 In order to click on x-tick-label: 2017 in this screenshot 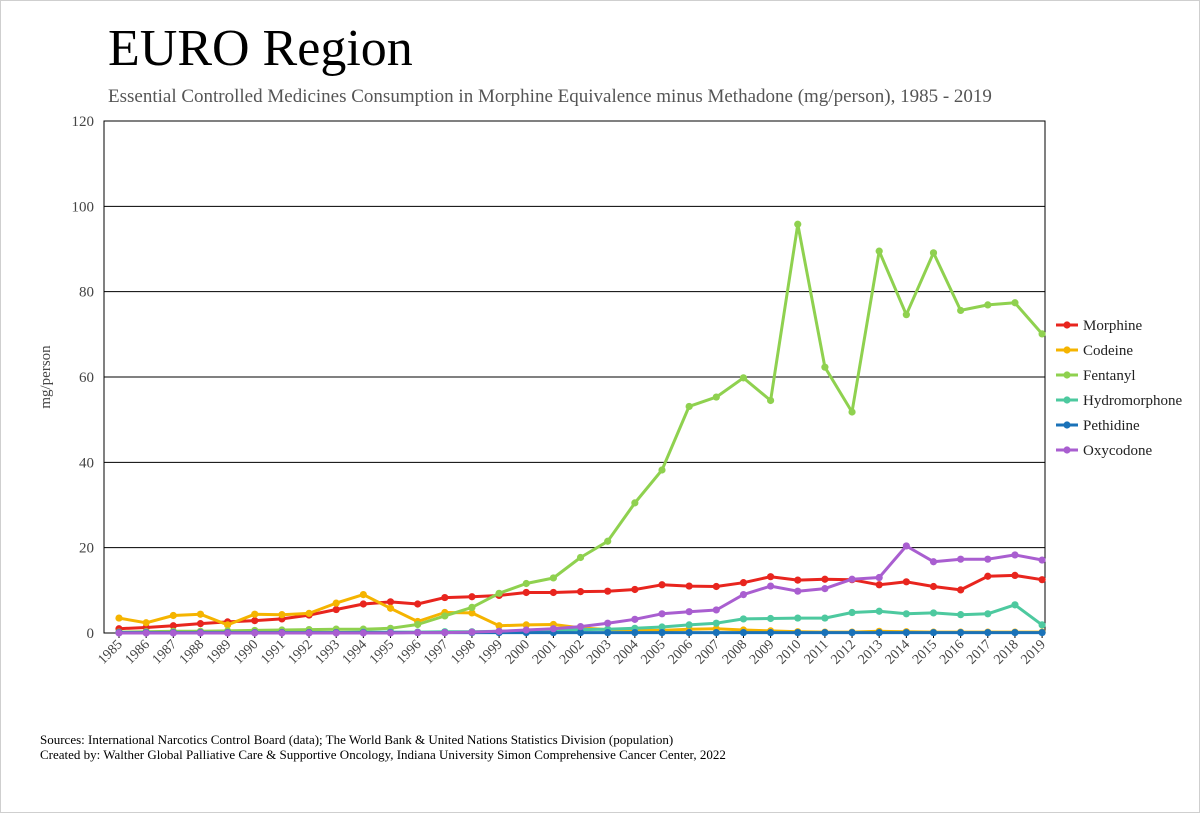, I will do `click(979, 652)`.